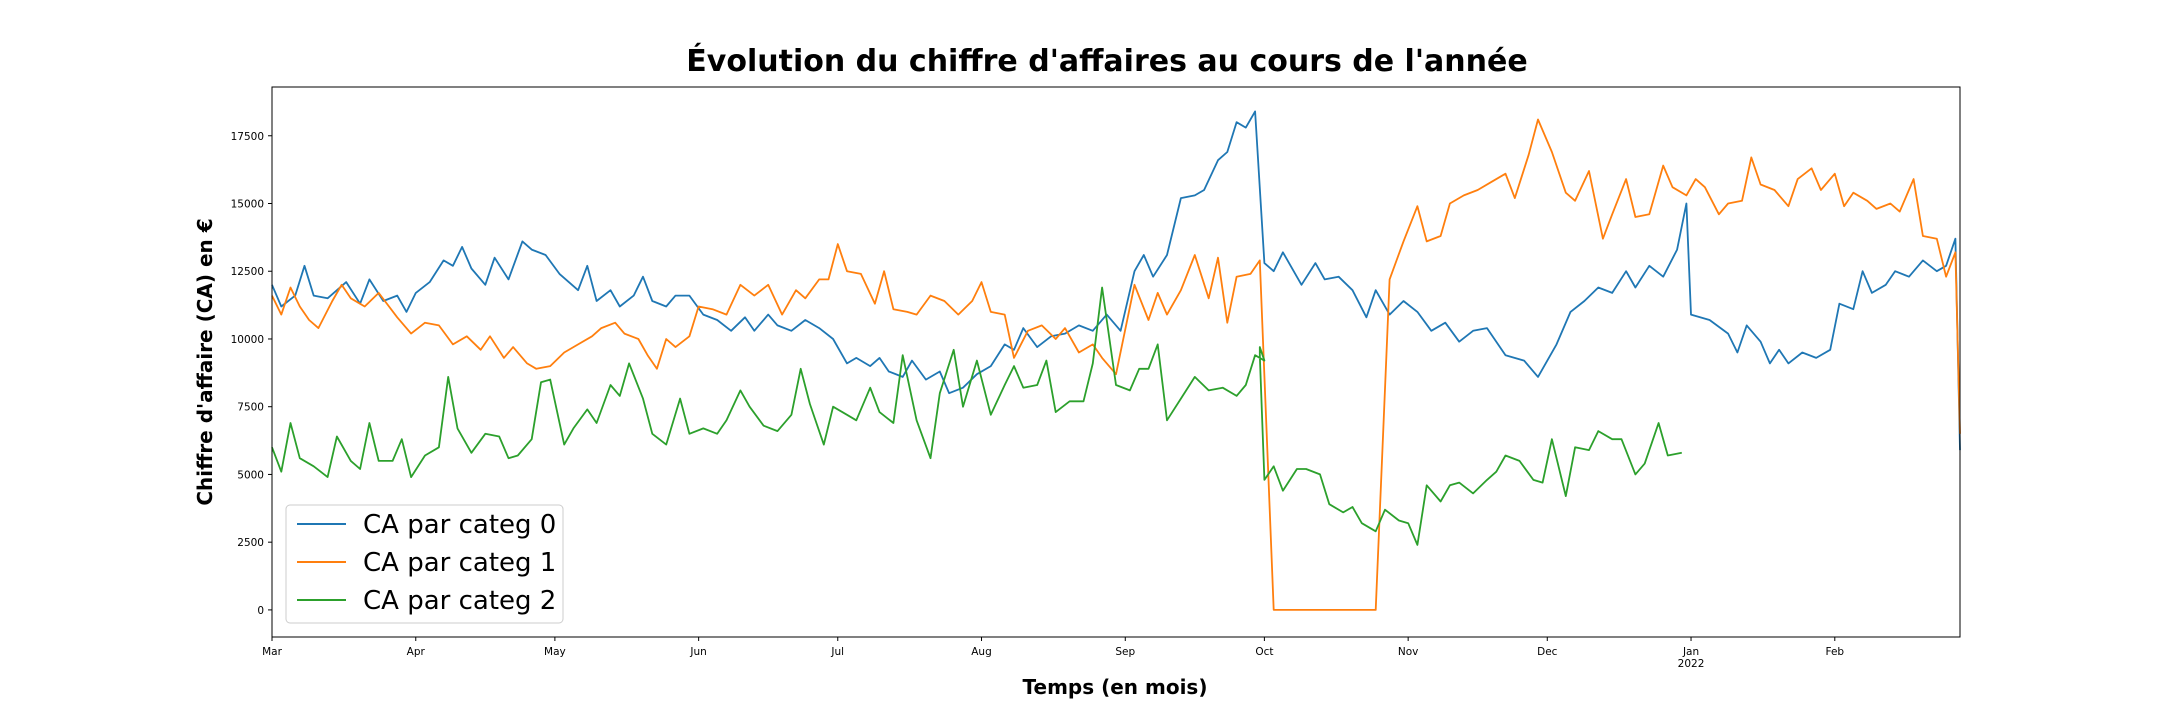 The width and height of the screenshot is (2160, 720). Describe the element at coordinates (555, 652) in the screenshot. I see `x-tick-label: May` at that location.